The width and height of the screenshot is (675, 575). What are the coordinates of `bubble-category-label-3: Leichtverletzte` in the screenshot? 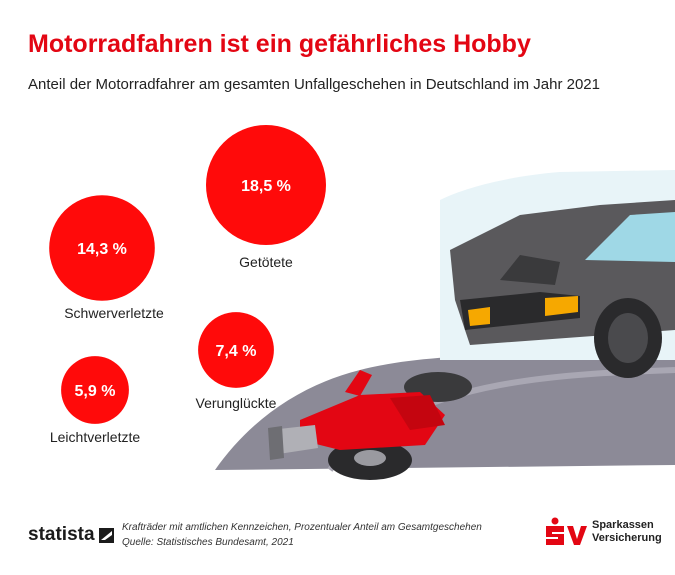 It's located at (95, 437).